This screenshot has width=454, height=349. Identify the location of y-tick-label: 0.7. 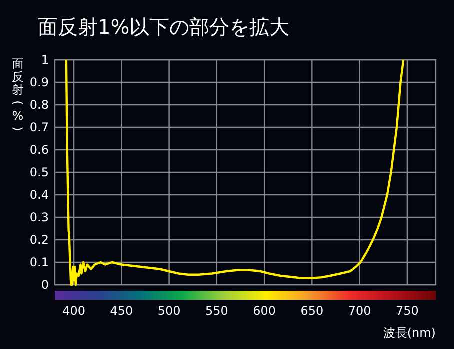
(39, 127).